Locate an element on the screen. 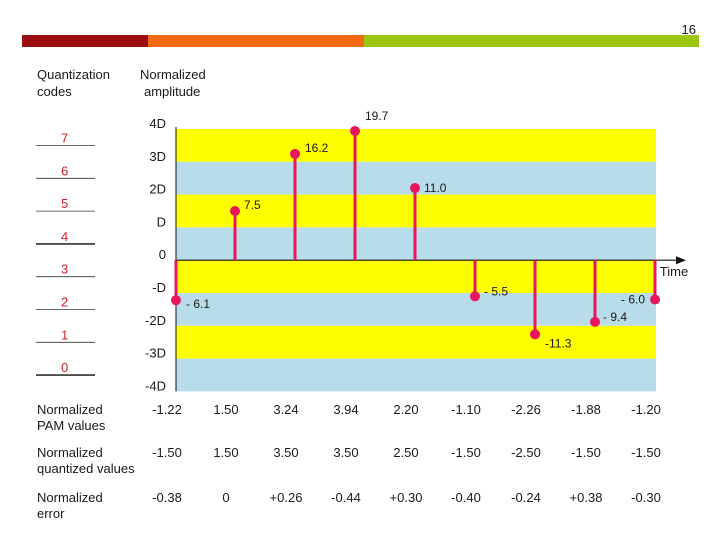 The image size is (720, 540). quantization-codes: 7 6 5 4 3 2 1 0 is located at coordinates (65, 253).